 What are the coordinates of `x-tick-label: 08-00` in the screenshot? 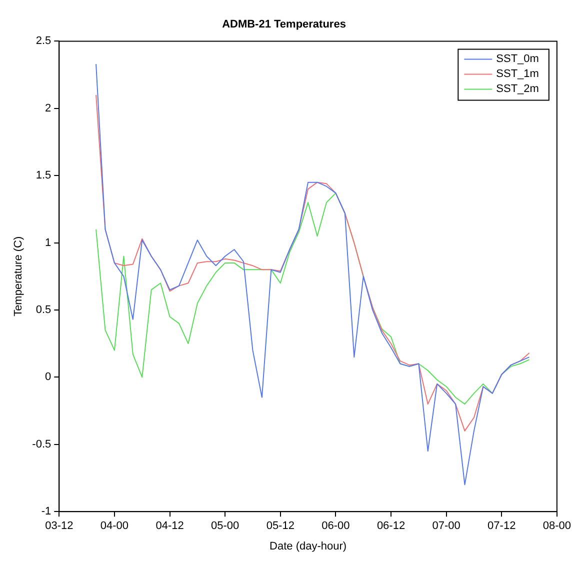 It's located at (557, 526).